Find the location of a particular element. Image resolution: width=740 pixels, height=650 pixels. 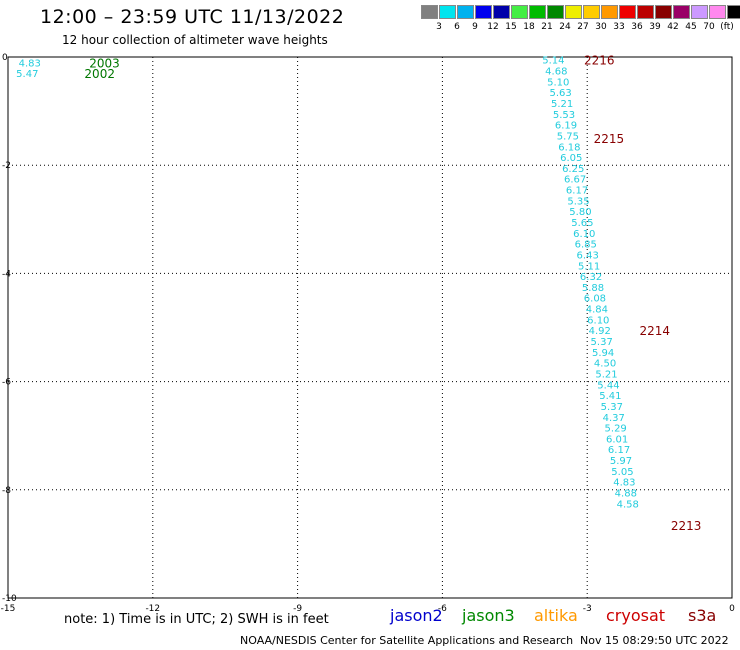

color-scale-labels: 3 6 9 12 15 18 21 24 27 30 33 36 39 42 45 70 (ft) is located at coordinates (580, 28).